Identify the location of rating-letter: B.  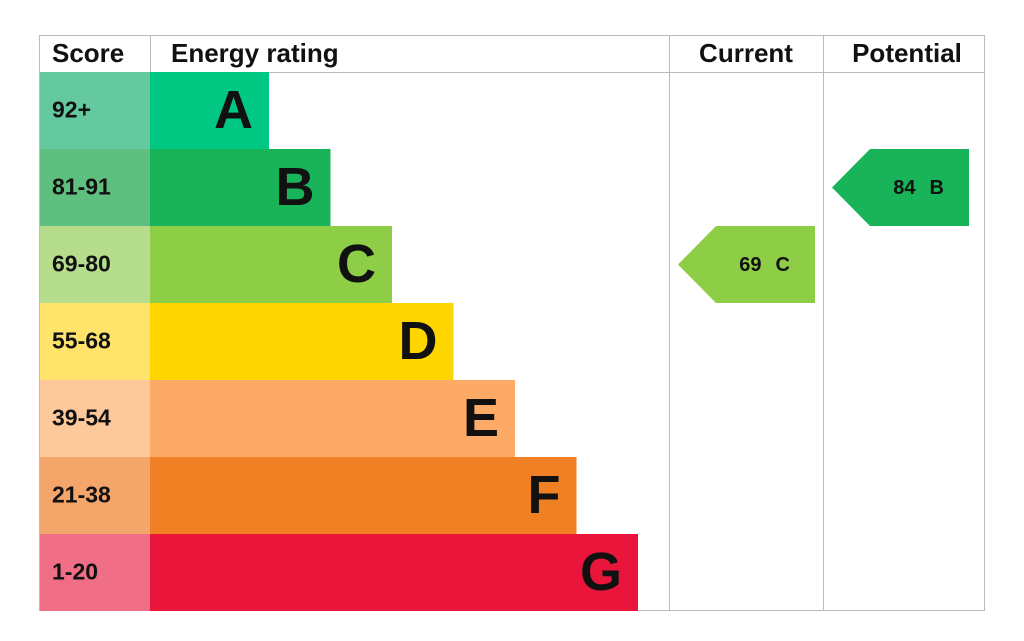
(937, 188).